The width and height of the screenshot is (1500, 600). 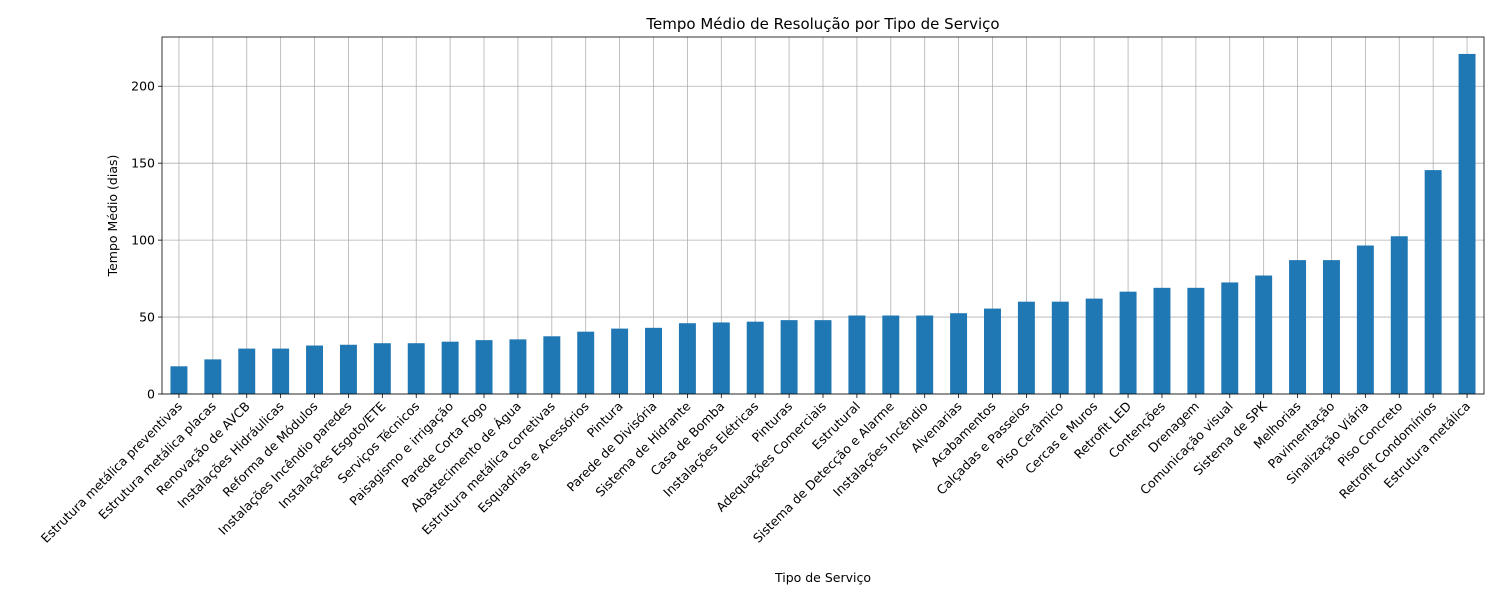 I want to click on y-axis-label: Tempo Médio (dias), so click(x=112, y=216).